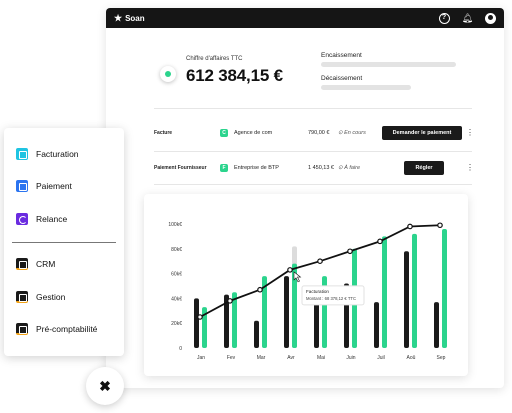 This screenshot has height=413, width=512. What do you see at coordinates (224, 168) in the screenshot?
I see `supplier-badge: F` at bounding box center [224, 168].